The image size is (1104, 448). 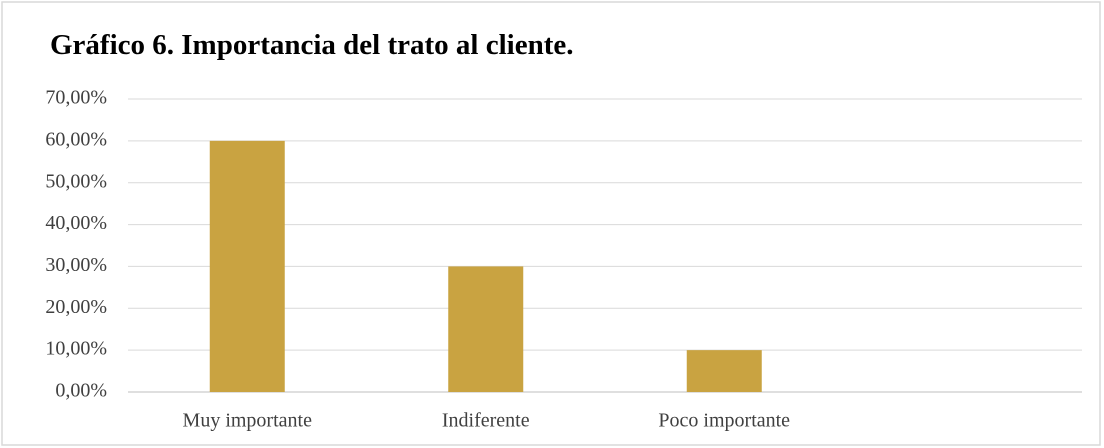 What do you see at coordinates (76, 265) in the screenshot?
I see `y-tick-label: 30,00%` at bounding box center [76, 265].